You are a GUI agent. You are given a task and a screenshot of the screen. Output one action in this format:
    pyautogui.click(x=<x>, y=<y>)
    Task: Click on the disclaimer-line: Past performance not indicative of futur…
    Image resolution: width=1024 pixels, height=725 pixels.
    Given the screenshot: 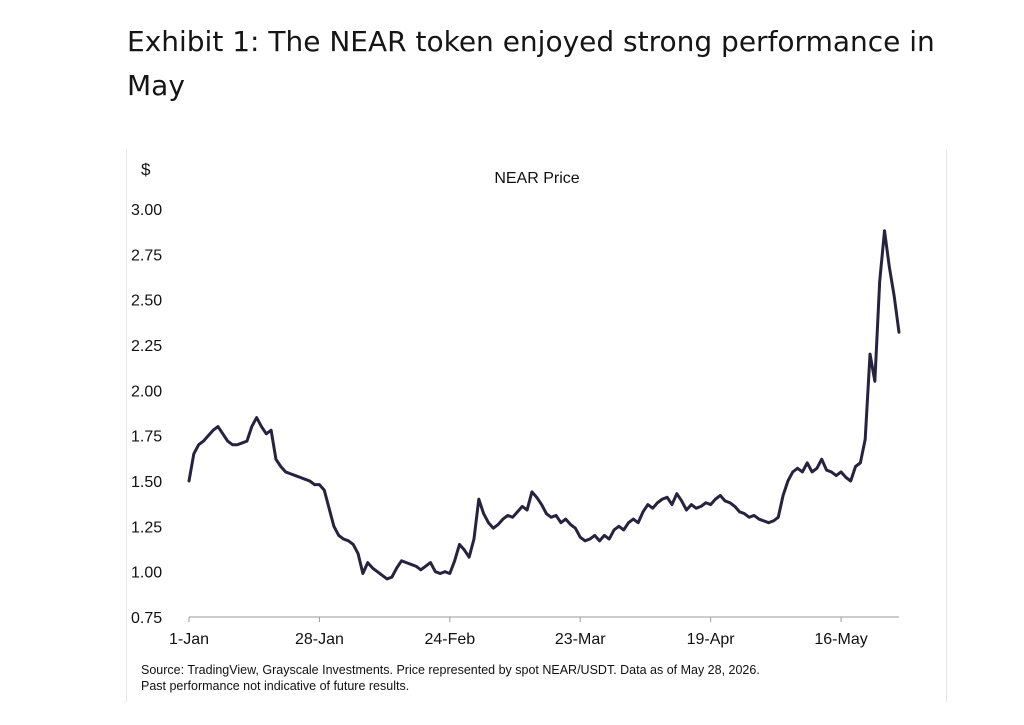 What is the action you would take?
    pyautogui.click(x=275, y=686)
    